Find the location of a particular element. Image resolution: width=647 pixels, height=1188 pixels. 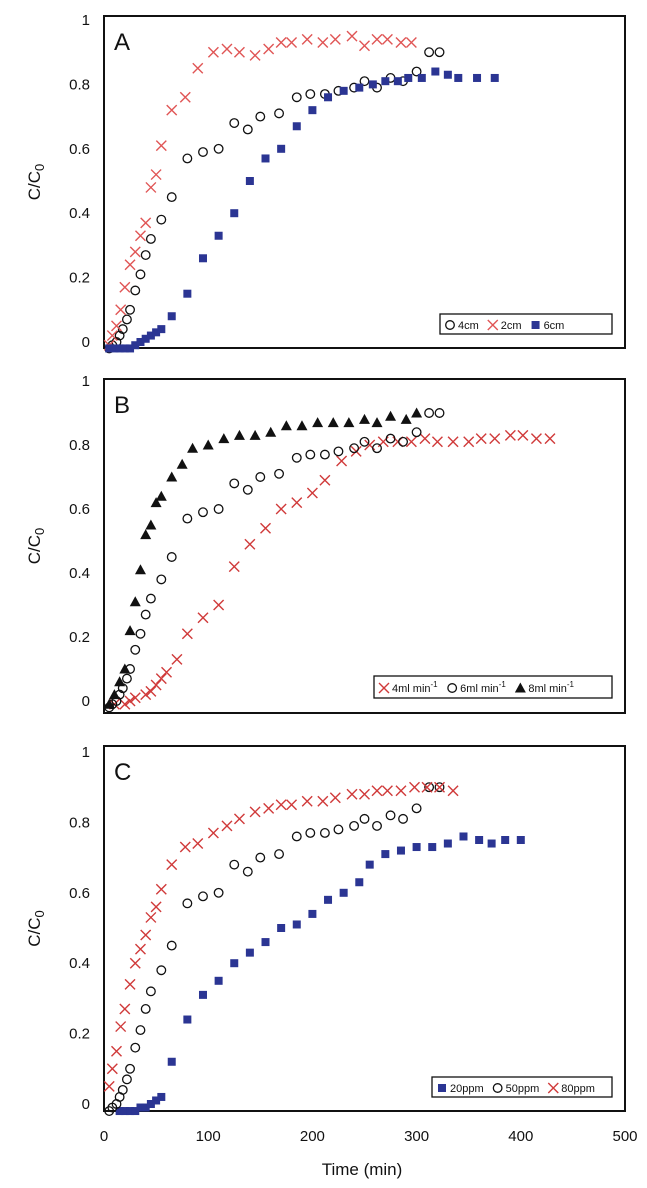

series-4cm is located at coordinates (274, 200).